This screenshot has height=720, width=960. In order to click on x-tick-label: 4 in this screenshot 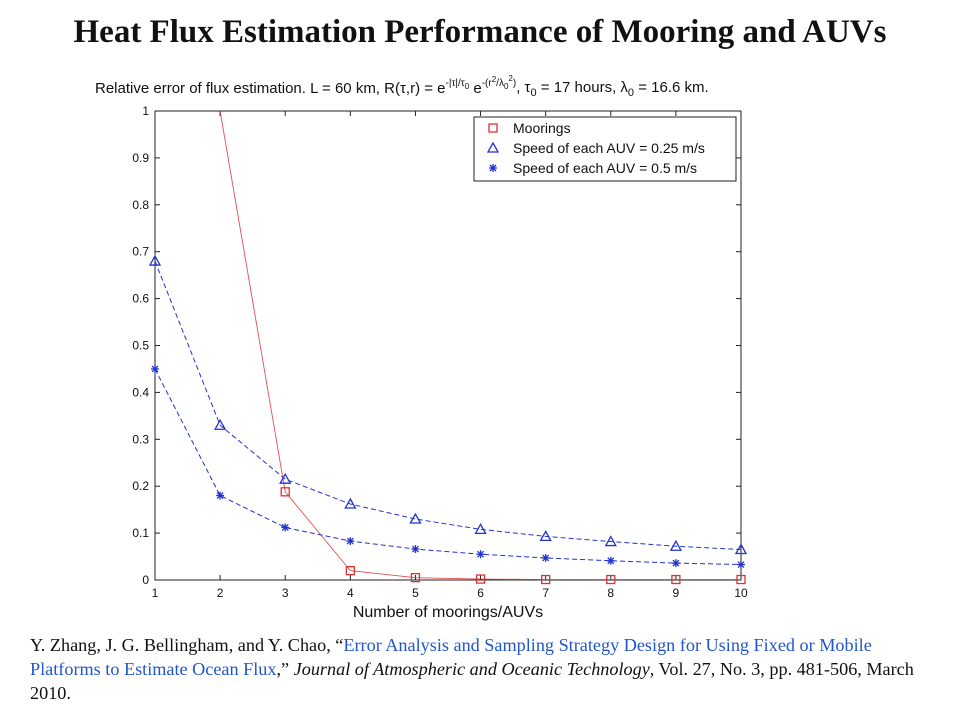, I will do `click(350, 593)`.